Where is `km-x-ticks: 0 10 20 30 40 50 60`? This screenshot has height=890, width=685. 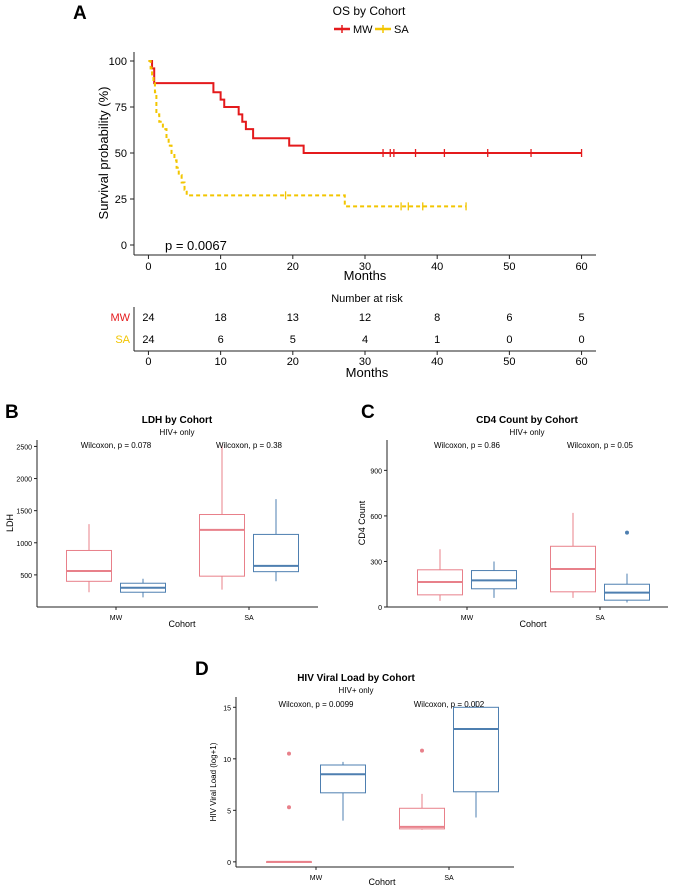 km-x-ticks: 0 10 20 30 40 50 60 is located at coordinates (366, 264).